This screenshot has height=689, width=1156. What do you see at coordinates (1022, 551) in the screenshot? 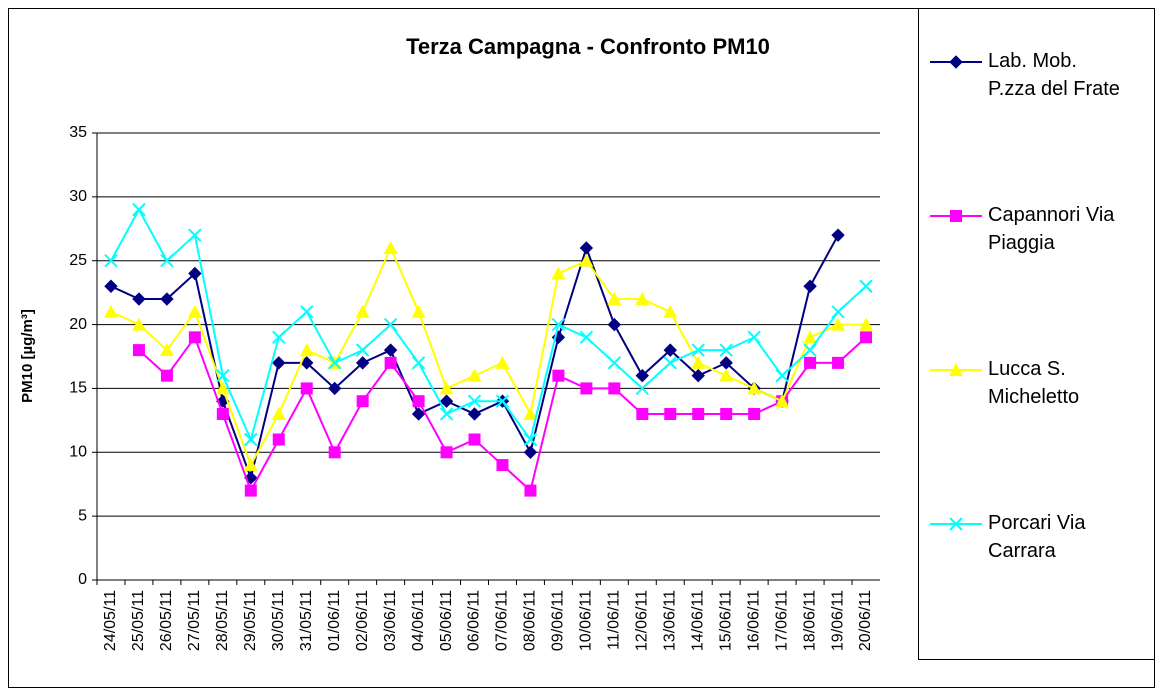
I see `legend-line-text: Carrara` at bounding box center [1022, 551].